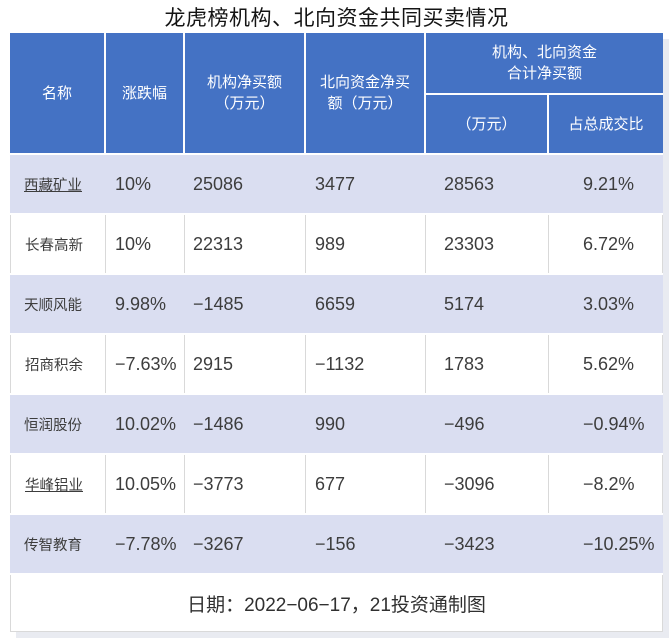 Image resolution: width=670 pixels, height=640 pixels. What do you see at coordinates (487, 124) in the screenshot?
I see `col-header-combined-amount: （万元）` at bounding box center [487, 124].